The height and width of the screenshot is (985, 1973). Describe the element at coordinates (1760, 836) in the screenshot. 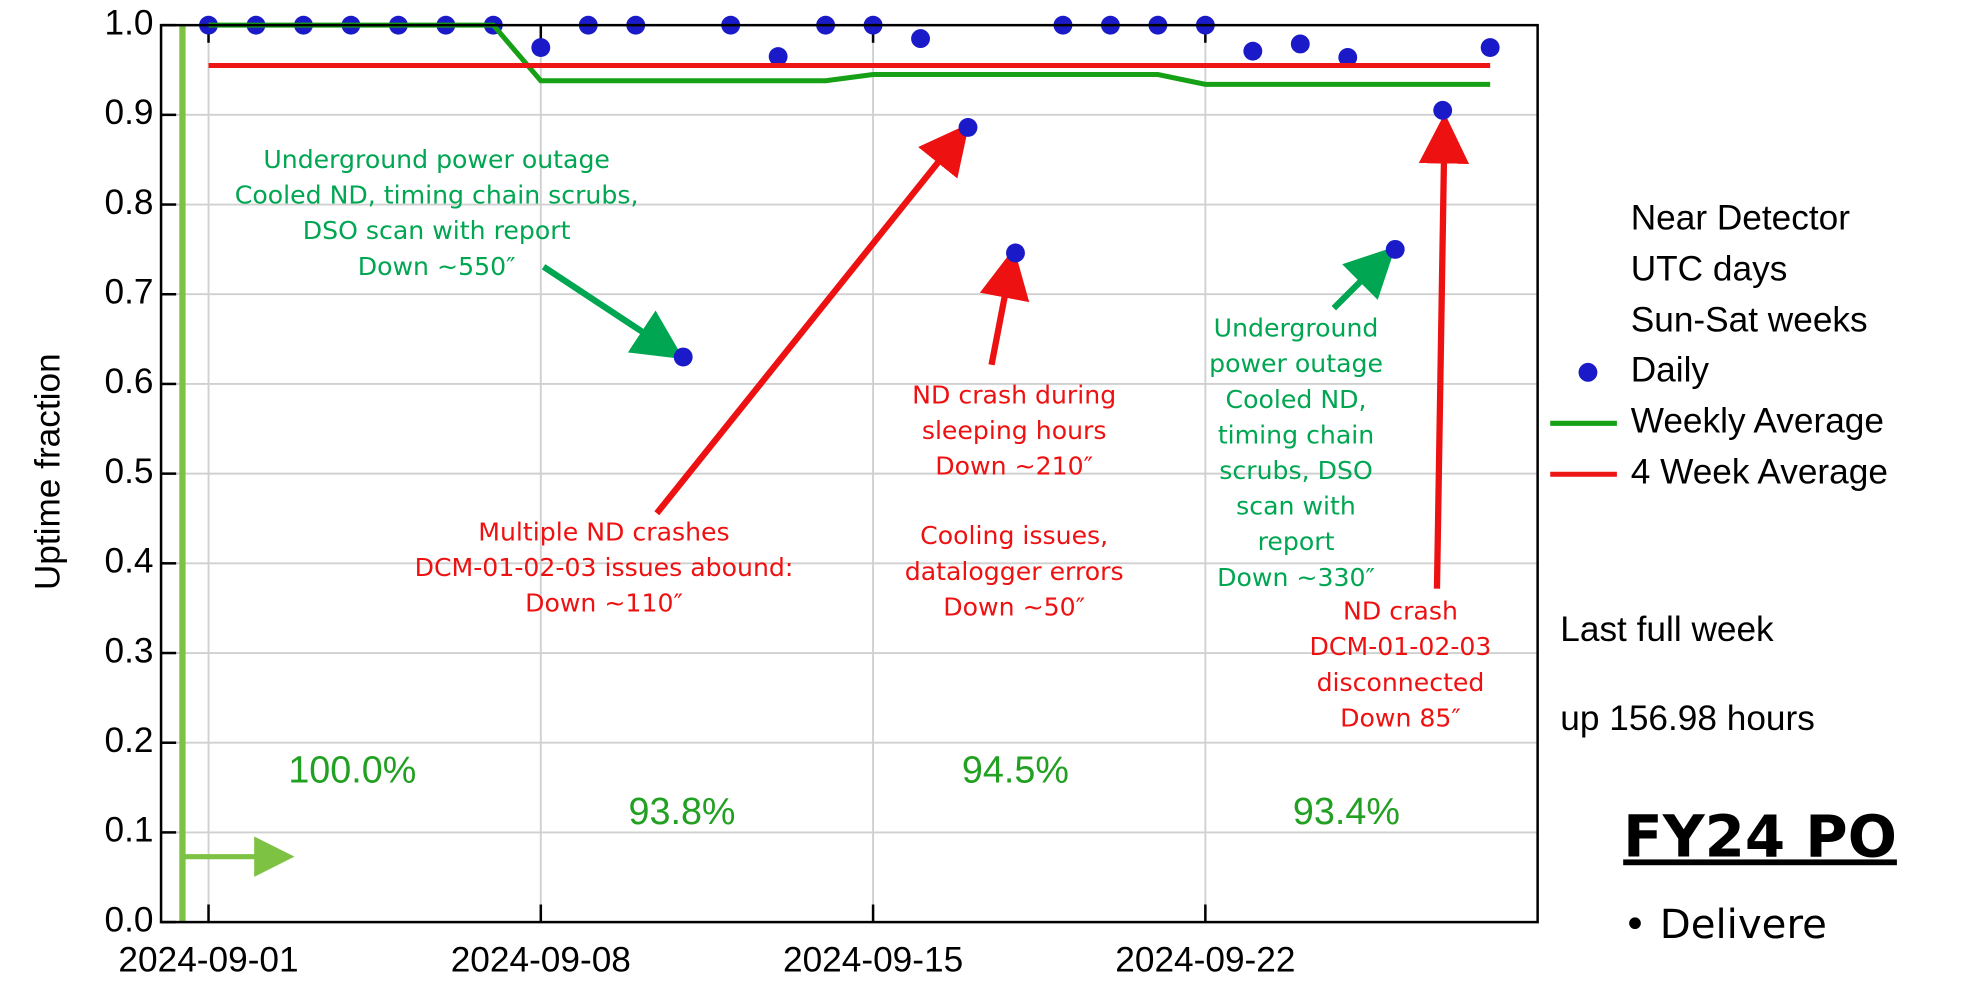

I see `slide-heading: FY24 PO` at that location.